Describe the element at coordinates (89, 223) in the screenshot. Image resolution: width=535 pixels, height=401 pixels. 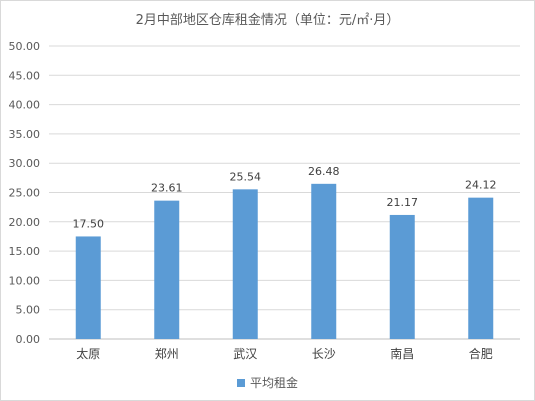
I see `data-label: 17.50` at that location.